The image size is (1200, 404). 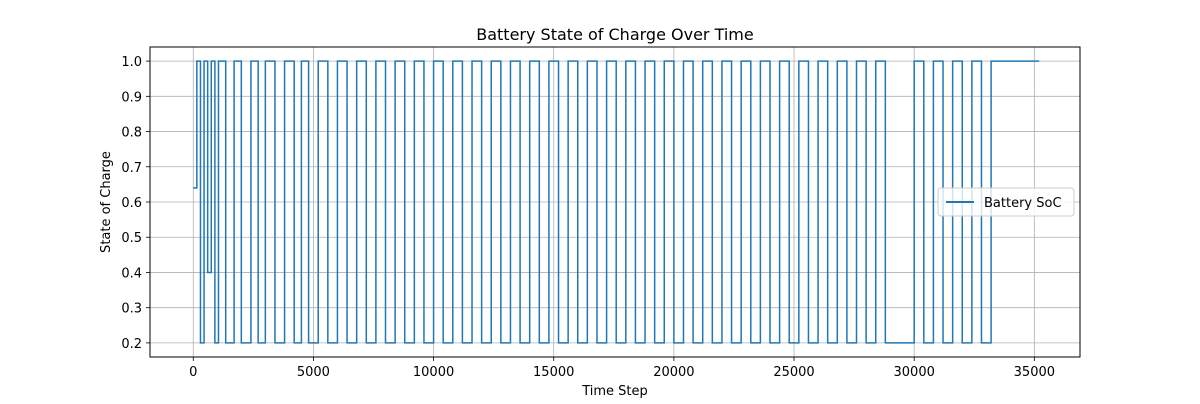 What do you see at coordinates (131, 238) in the screenshot?
I see `y-tick-label: 0.5` at bounding box center [131, 238].